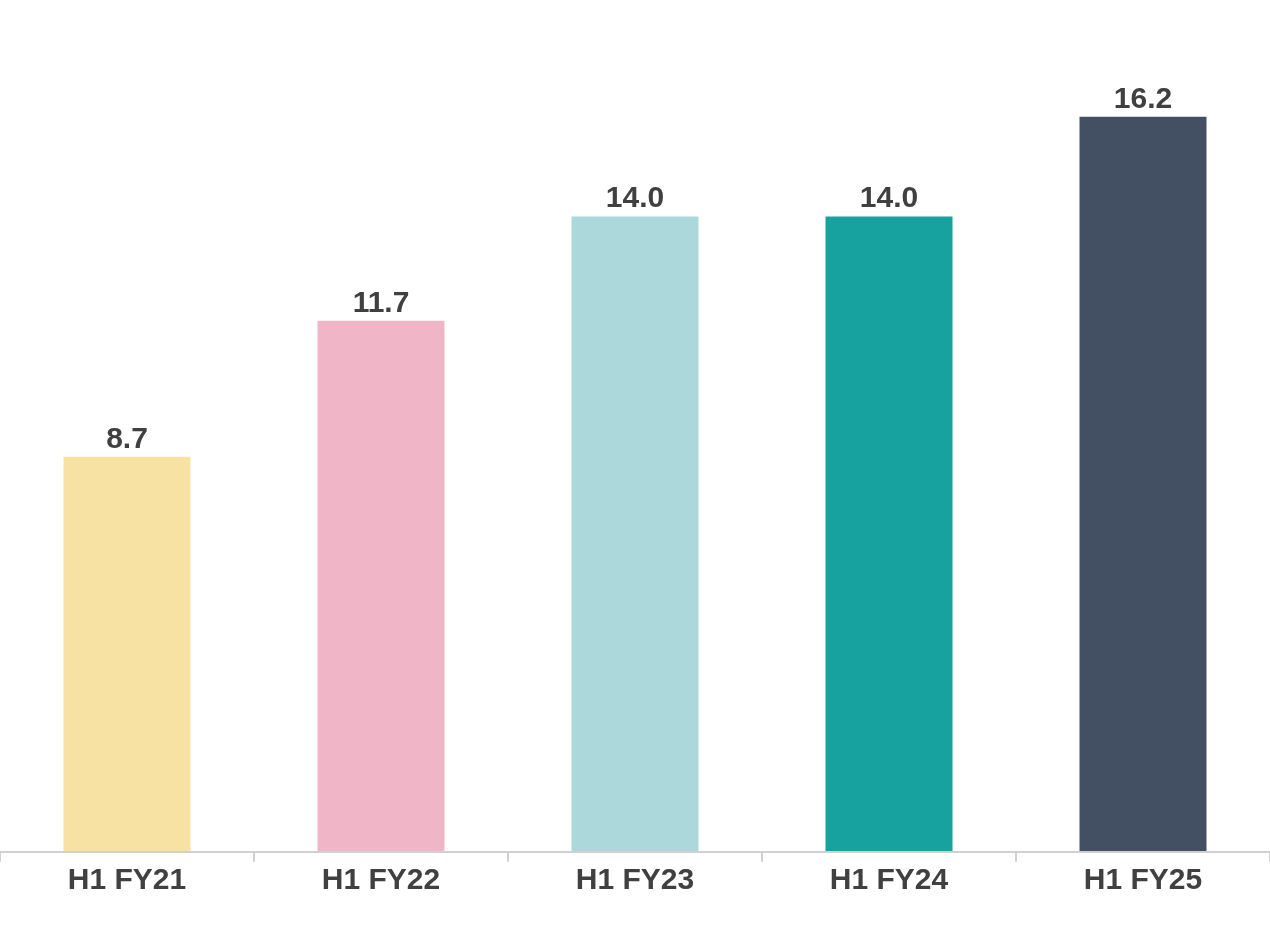  What do you see at coordinates (381, 878) in the screenshot?
I see `x-tick-label: H1 FY22` at bounding box center [381, 878].